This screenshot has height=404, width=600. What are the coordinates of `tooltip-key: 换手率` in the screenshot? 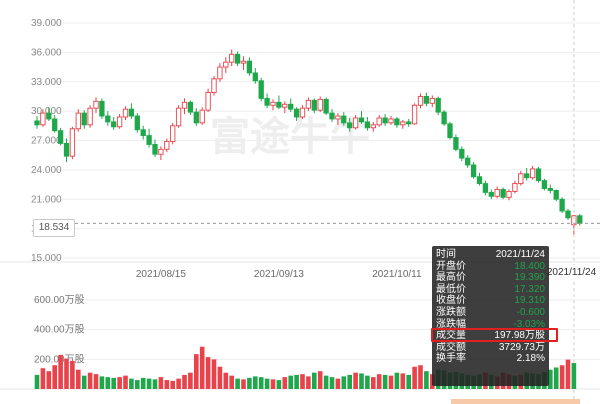 It's located at (451, 359).